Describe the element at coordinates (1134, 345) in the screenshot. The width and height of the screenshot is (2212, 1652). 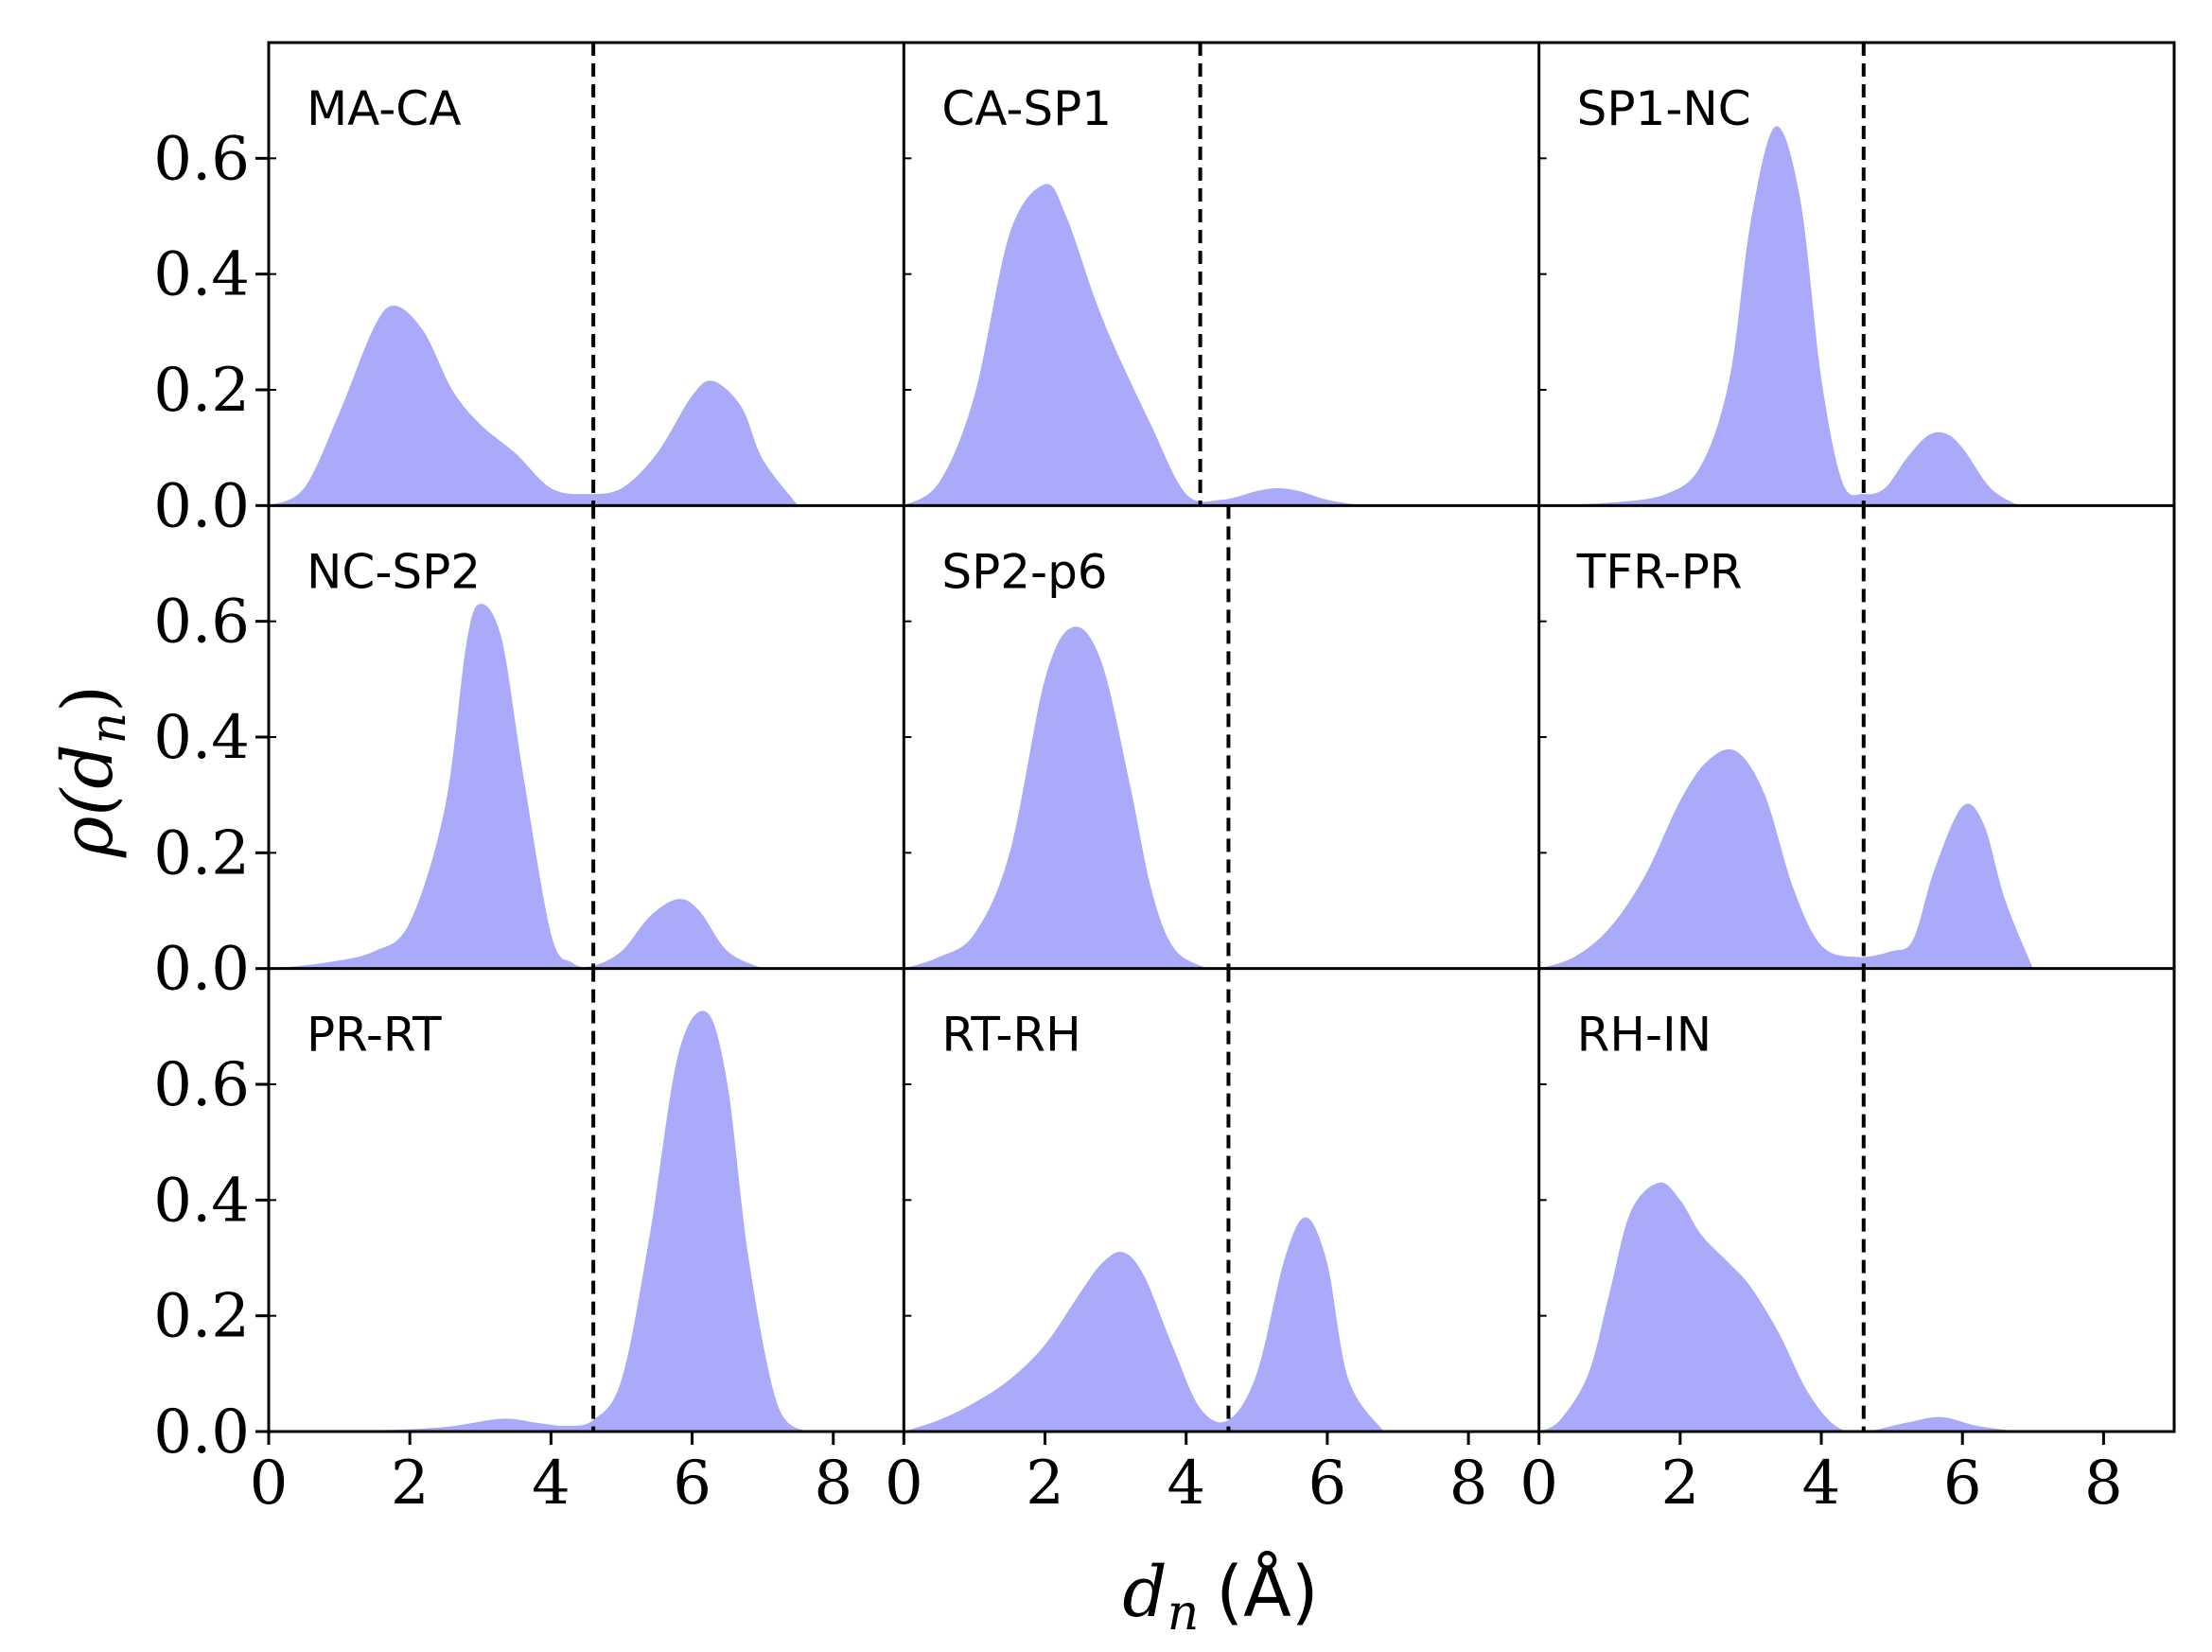
I see `density-area-ca-sp1` at that location.